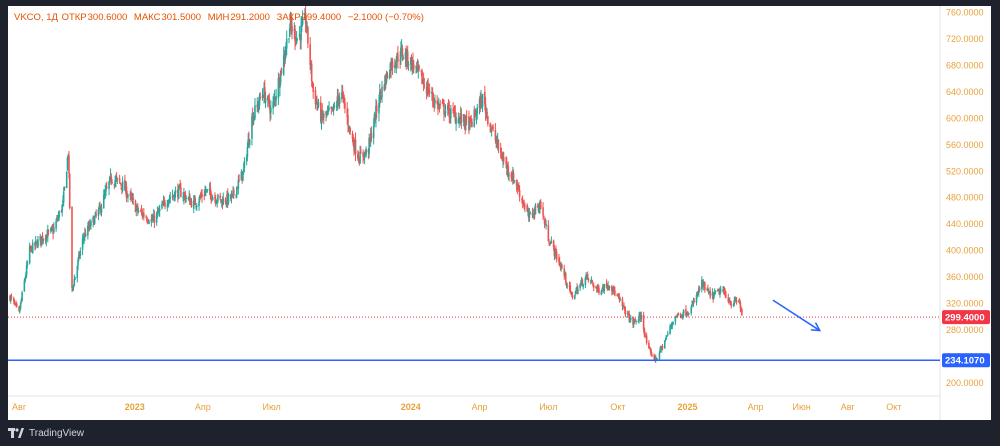  What do you see at coordinates (802, 407) in the screenshot?
I see `x-tick-label: Июн` at bounding box center [802, 407].